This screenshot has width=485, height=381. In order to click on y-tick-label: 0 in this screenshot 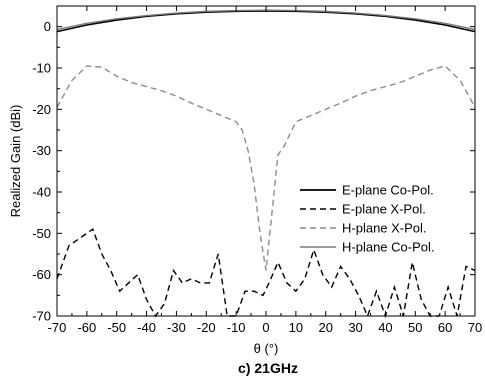, I will do `click(47, 26)`.